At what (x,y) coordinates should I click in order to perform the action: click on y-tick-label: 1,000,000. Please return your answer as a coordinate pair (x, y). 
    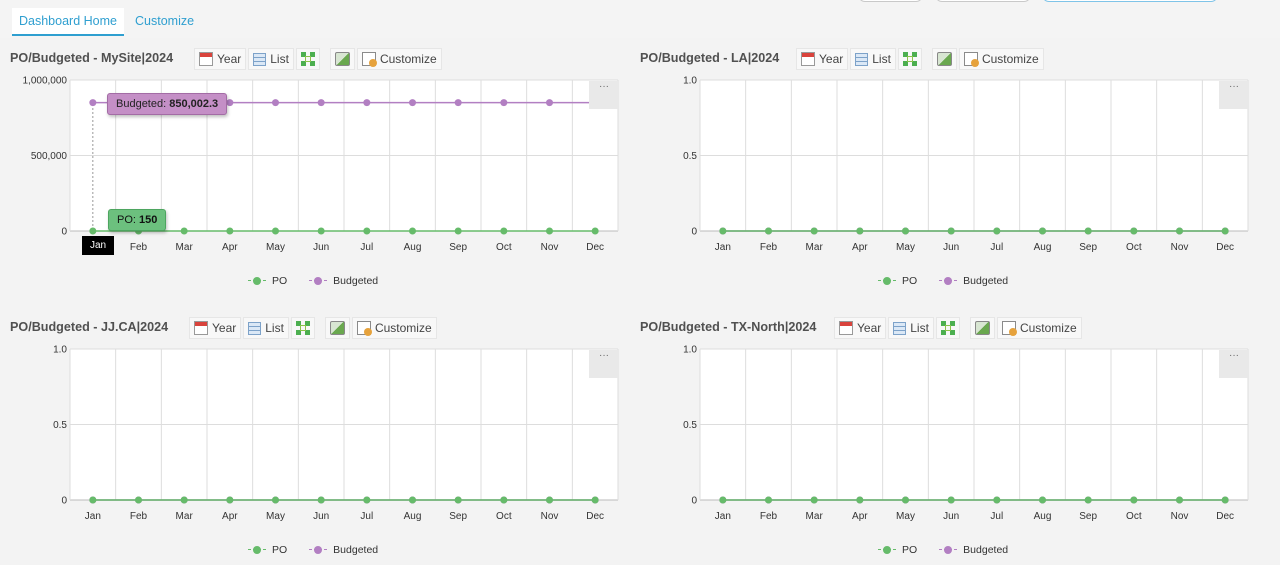
    Looking at the image, I should click on (45, 81).